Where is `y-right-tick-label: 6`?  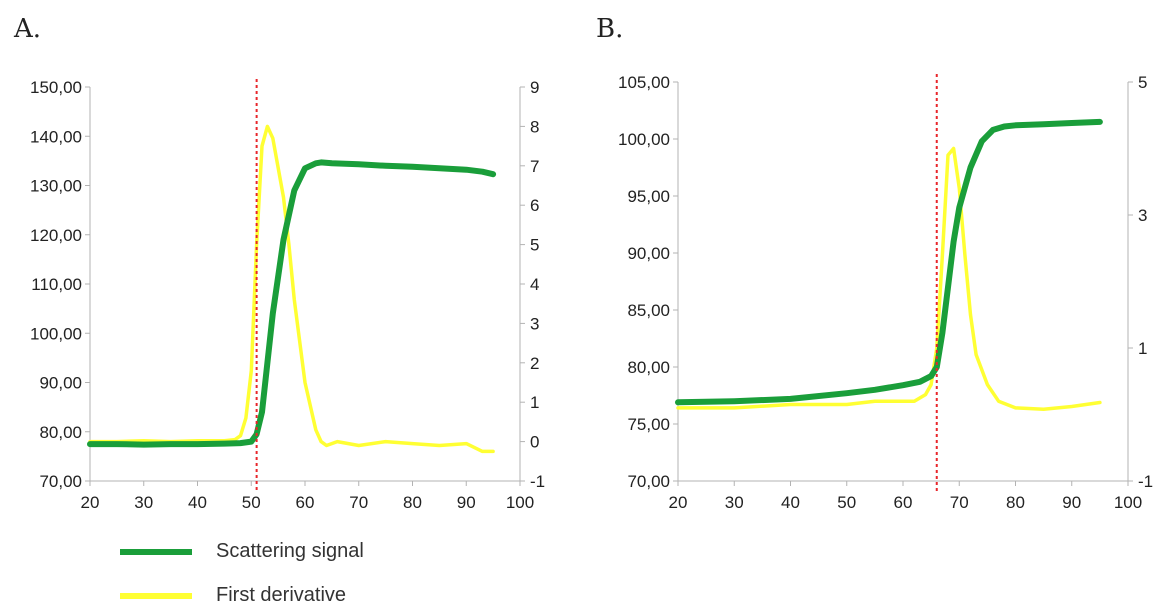
y-right-tick-label: 6 is located at coordinates (534, 205).